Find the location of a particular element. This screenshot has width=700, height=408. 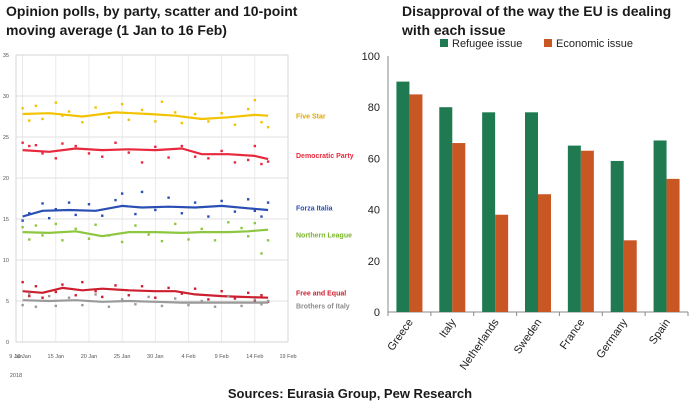

series-label: Five Star is located at coordinates (311, 117).